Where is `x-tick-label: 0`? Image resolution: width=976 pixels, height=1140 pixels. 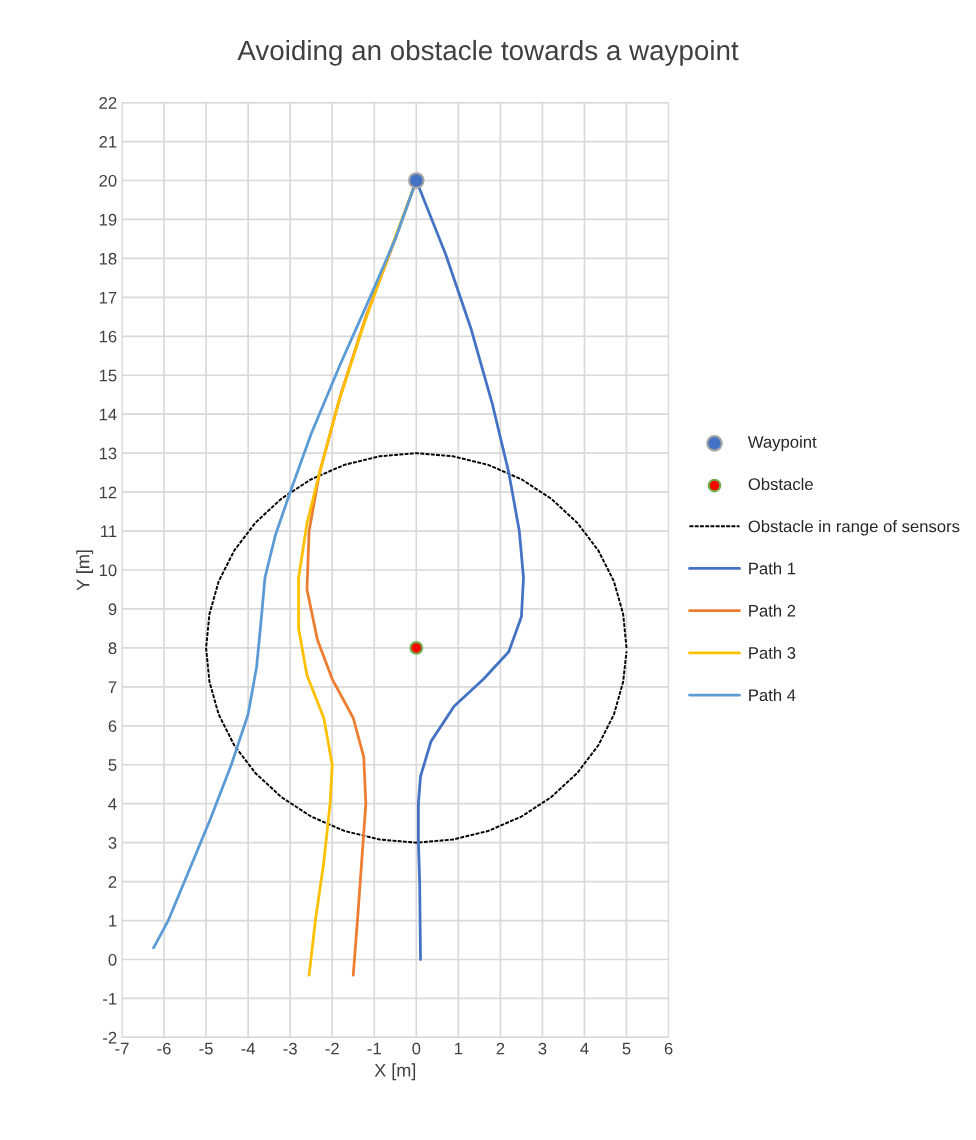 x-tick-label: 0 is located at coordinates (416, 1048).